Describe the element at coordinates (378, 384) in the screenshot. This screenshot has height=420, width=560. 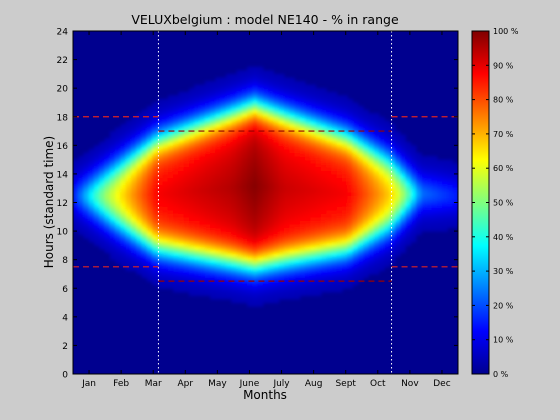
I see `x-tick-label: Oct` at that location.